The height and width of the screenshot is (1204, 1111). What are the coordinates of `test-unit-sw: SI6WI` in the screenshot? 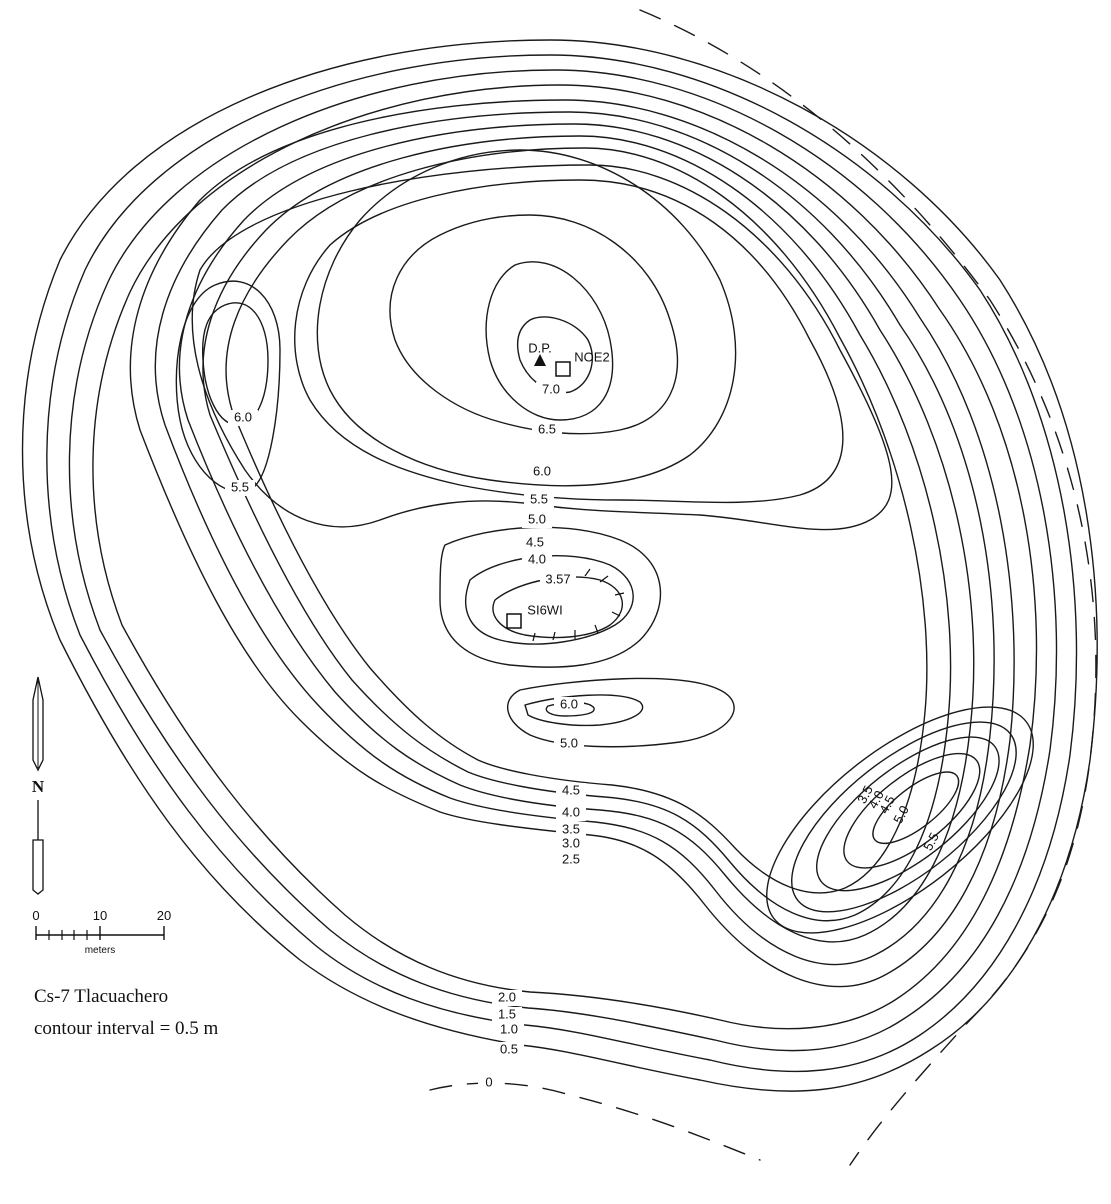 It's located at (534, 615).